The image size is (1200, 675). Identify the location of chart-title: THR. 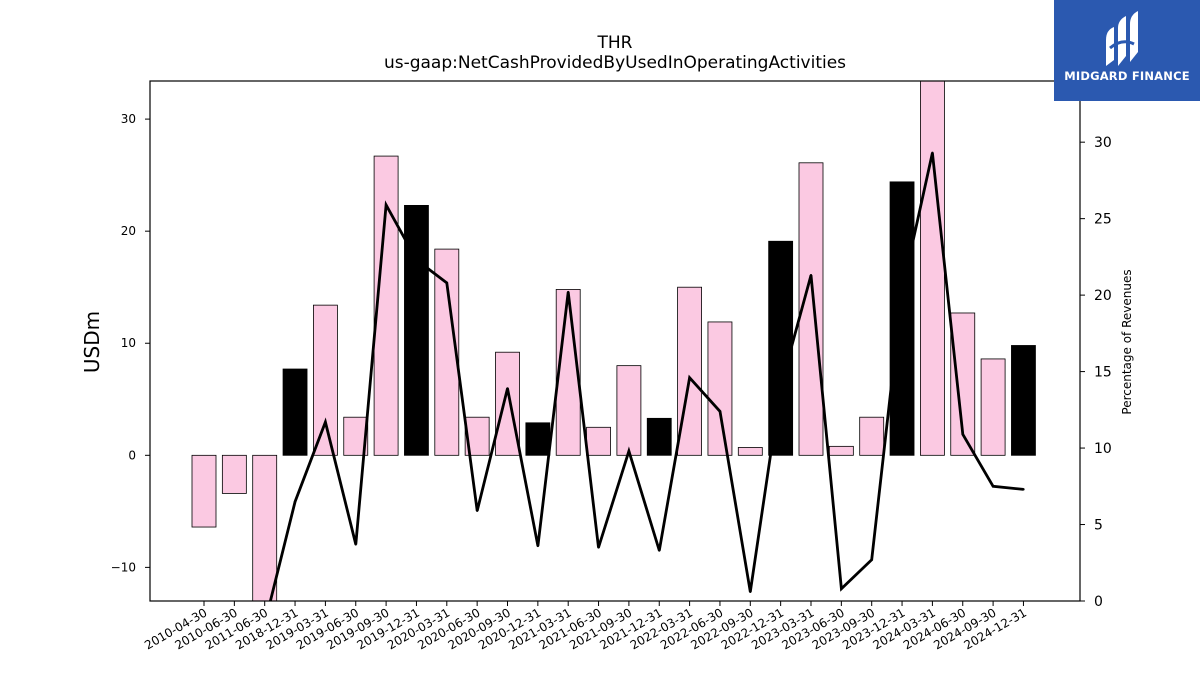
(615, 43).